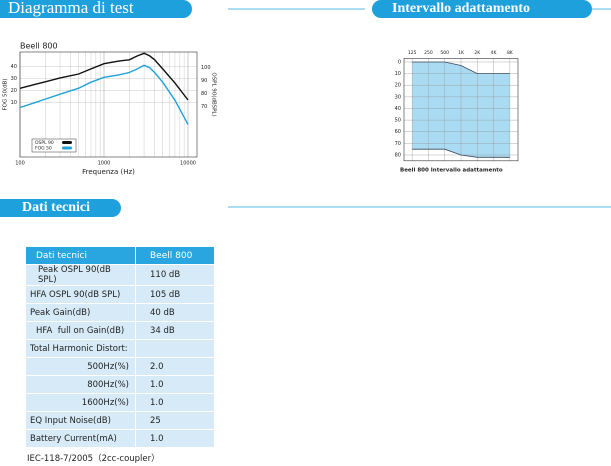 This screenshot has height=466, width=611. What do you see at coordinates (80, 330) in the screenshot?
I see `cell: HFA full on Gain(dB)` at bounding box center [80, 330].